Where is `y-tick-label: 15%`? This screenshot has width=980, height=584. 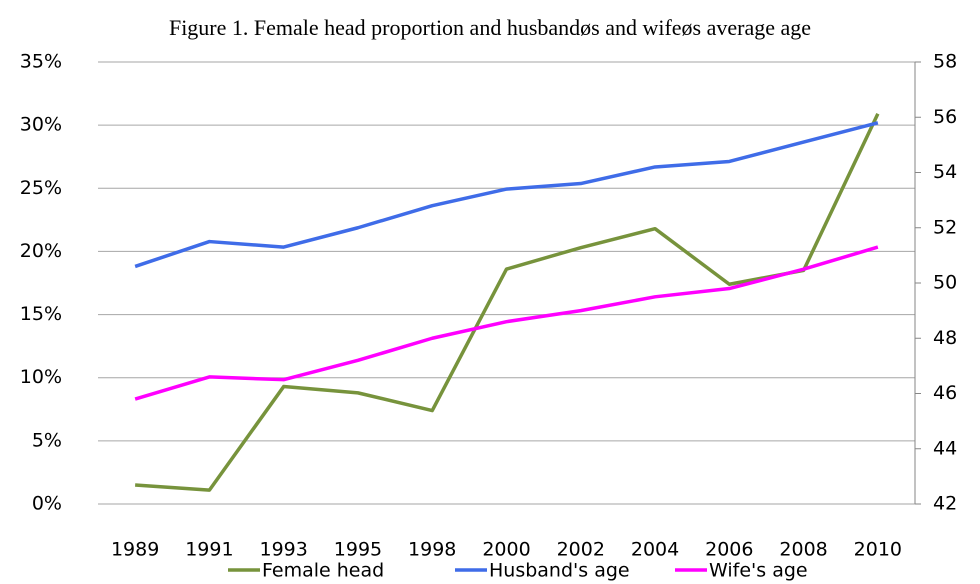 y-tick-label: 15% is located at coordinates (41, 314).